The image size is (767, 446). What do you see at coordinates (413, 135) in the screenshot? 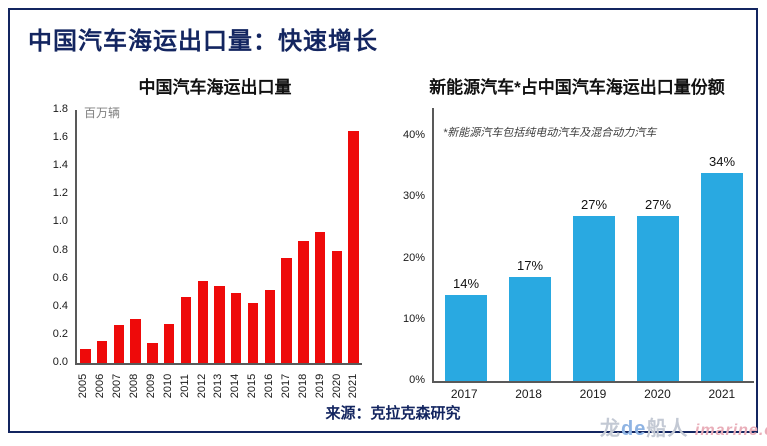
I see `y-tick-label: 40%` at bounding box center [413, 135].